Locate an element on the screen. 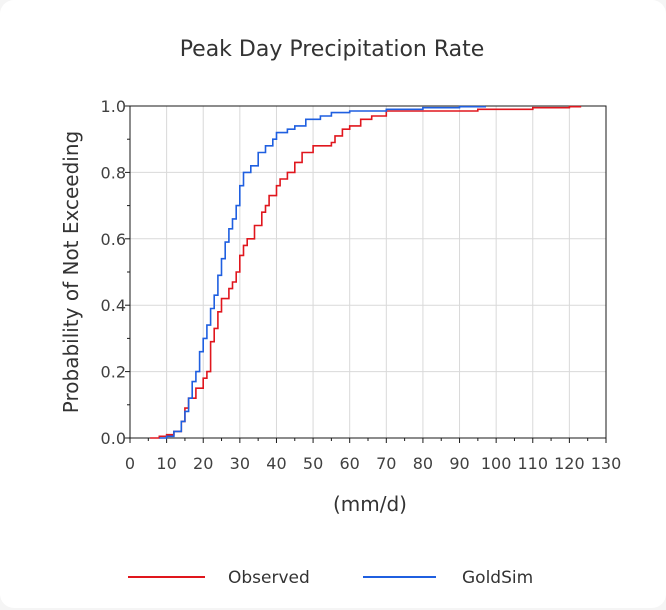  y-tick-label: 0.8 is located at coordinates (113, 172).